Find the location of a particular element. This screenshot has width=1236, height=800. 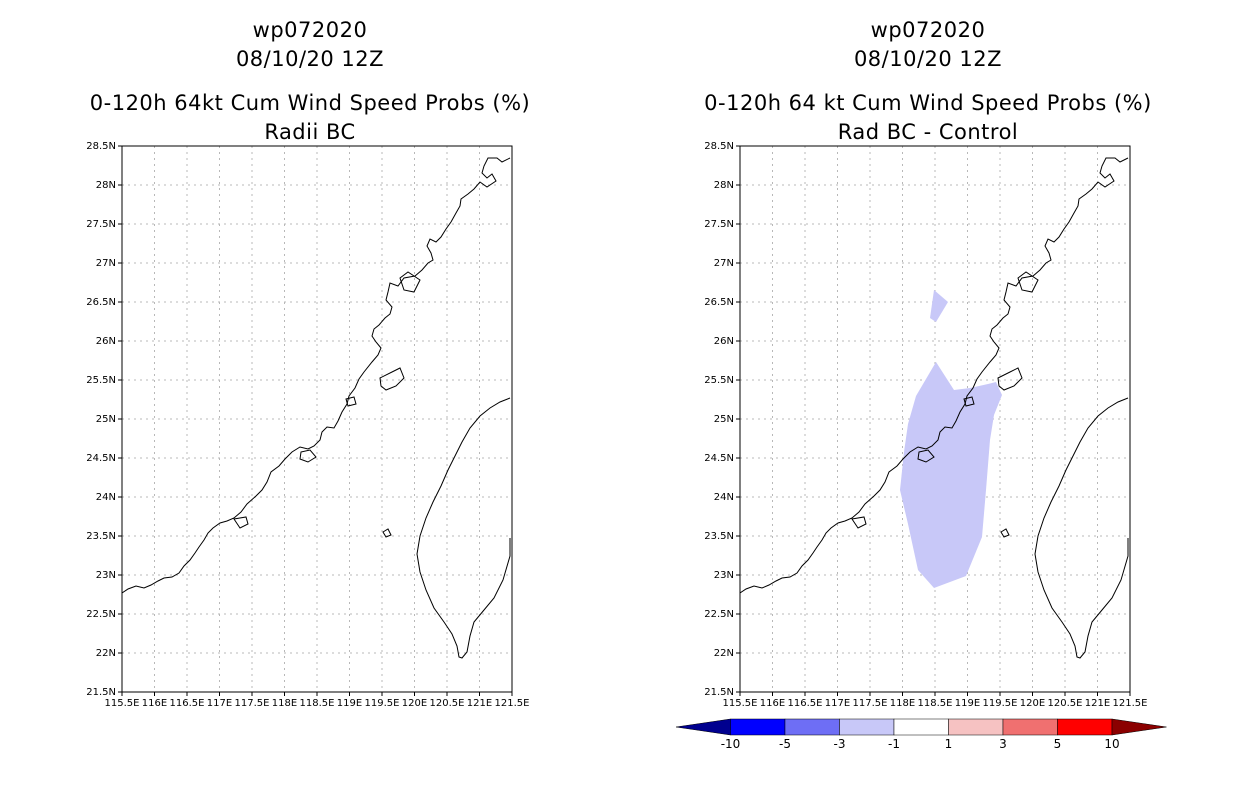

colorbar-label: 10 is located at coordinates (1111, 744).